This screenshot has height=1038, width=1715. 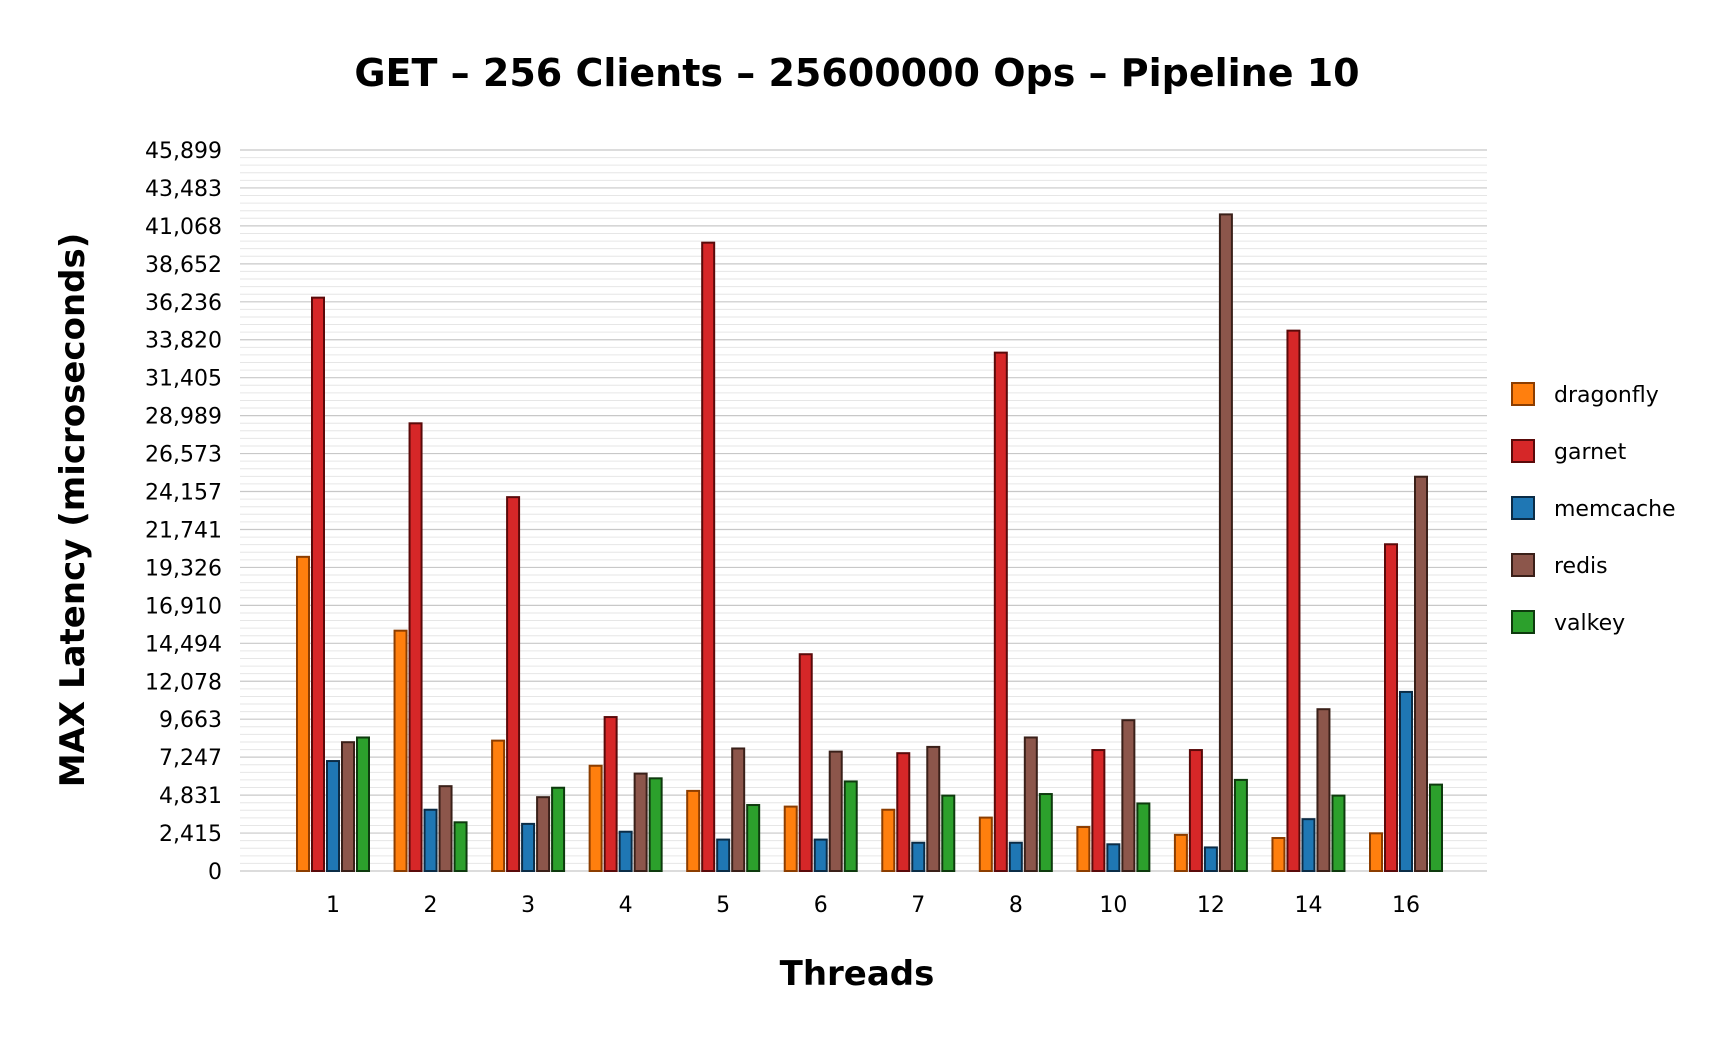 I want to click on x-tick-label: 2, so click(x=431, y=905).